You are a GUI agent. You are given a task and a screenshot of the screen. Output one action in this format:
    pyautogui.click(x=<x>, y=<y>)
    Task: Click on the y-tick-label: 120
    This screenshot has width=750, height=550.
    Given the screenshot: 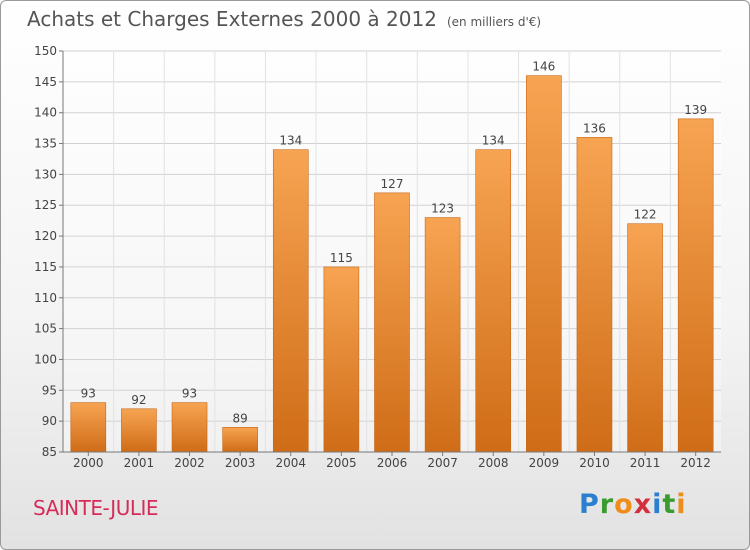 What is the action you would take?
    pyautogui.click(x=45, y=236)
    